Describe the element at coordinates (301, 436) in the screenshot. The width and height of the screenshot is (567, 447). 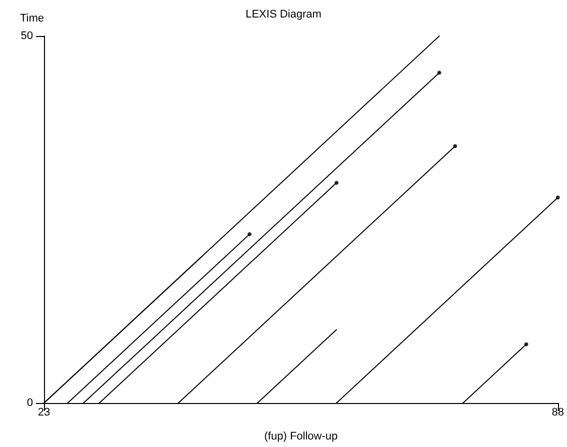
I see `x-axis-title: (fup) Follow-up` at that location.